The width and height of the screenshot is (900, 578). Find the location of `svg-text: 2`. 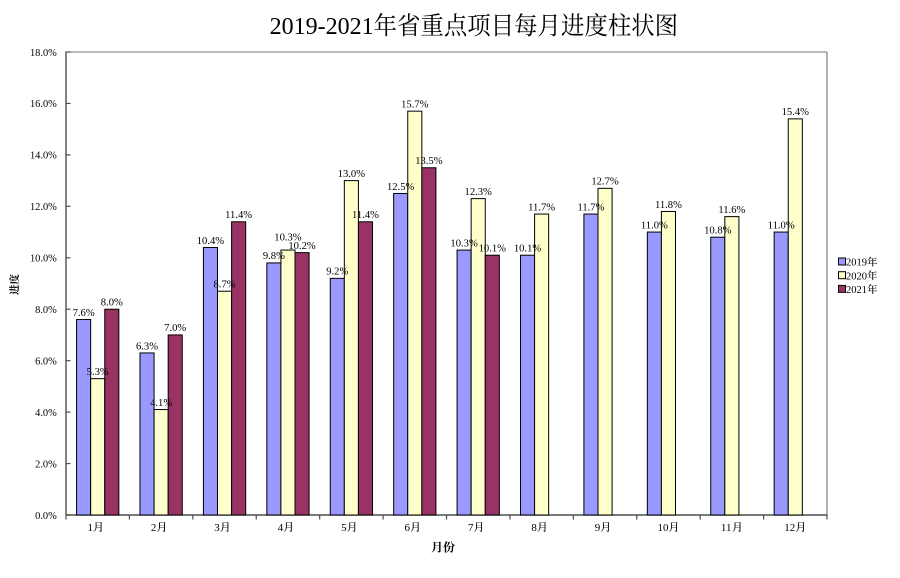

svg-text: 2 is located at coordinates (154, 528).